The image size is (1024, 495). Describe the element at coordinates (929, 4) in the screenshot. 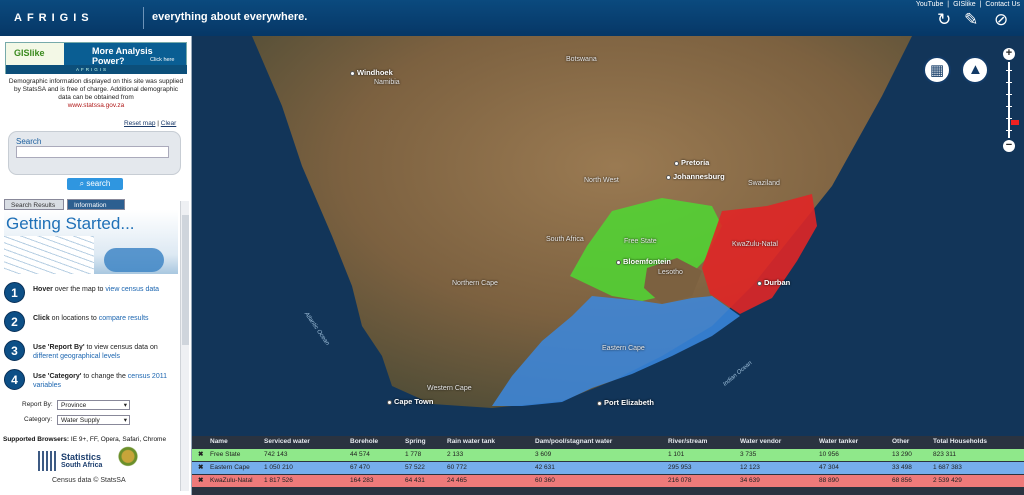

I see `youtube-link: YouTube` at that location.